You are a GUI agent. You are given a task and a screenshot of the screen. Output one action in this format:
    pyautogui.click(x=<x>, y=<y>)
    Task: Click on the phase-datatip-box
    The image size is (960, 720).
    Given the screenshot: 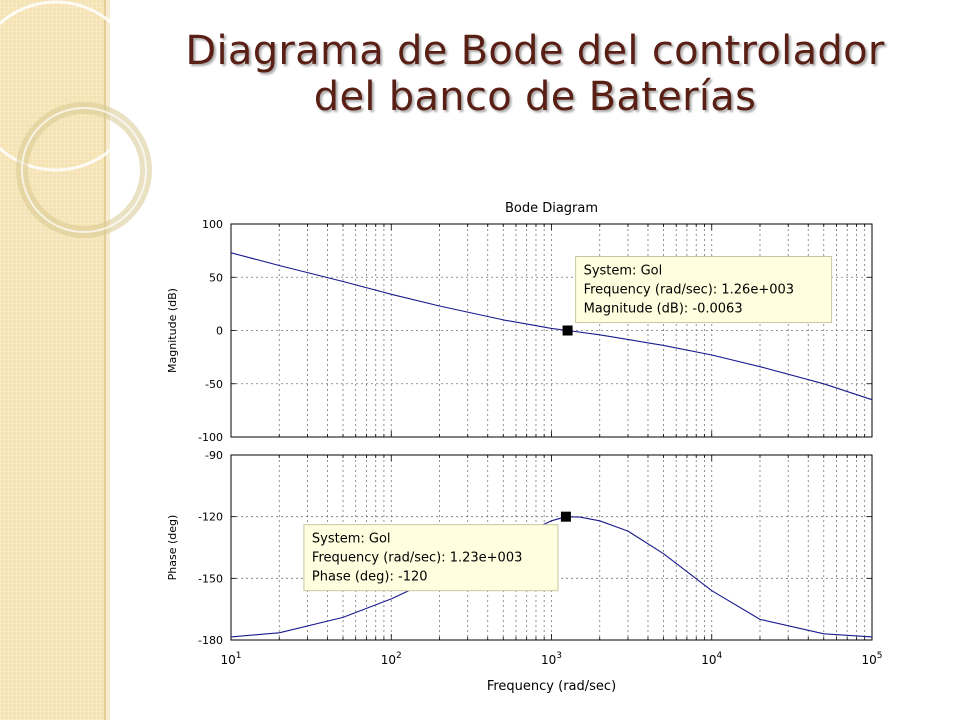 What is the action you would take?
    pyautogui.click(x=431, y=558)
    